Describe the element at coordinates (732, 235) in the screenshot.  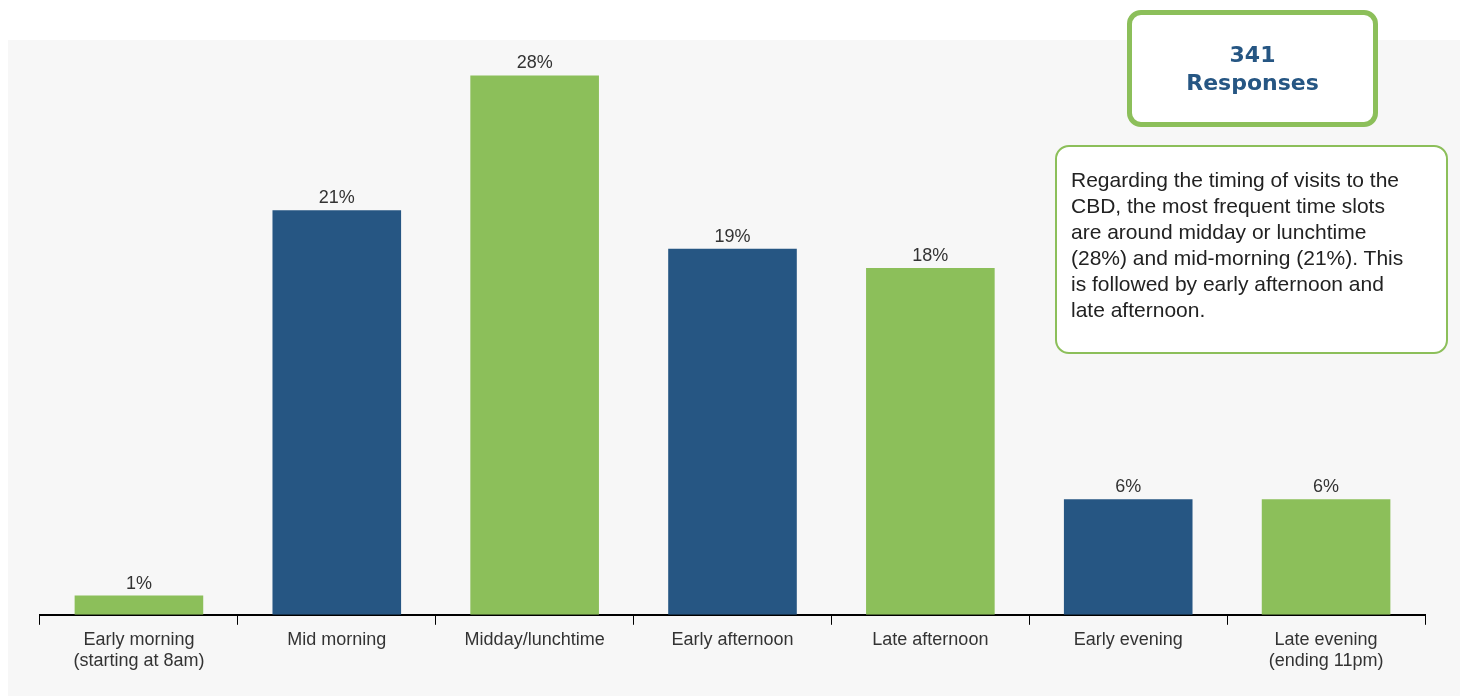
I see `data-label: 19%` at that location.